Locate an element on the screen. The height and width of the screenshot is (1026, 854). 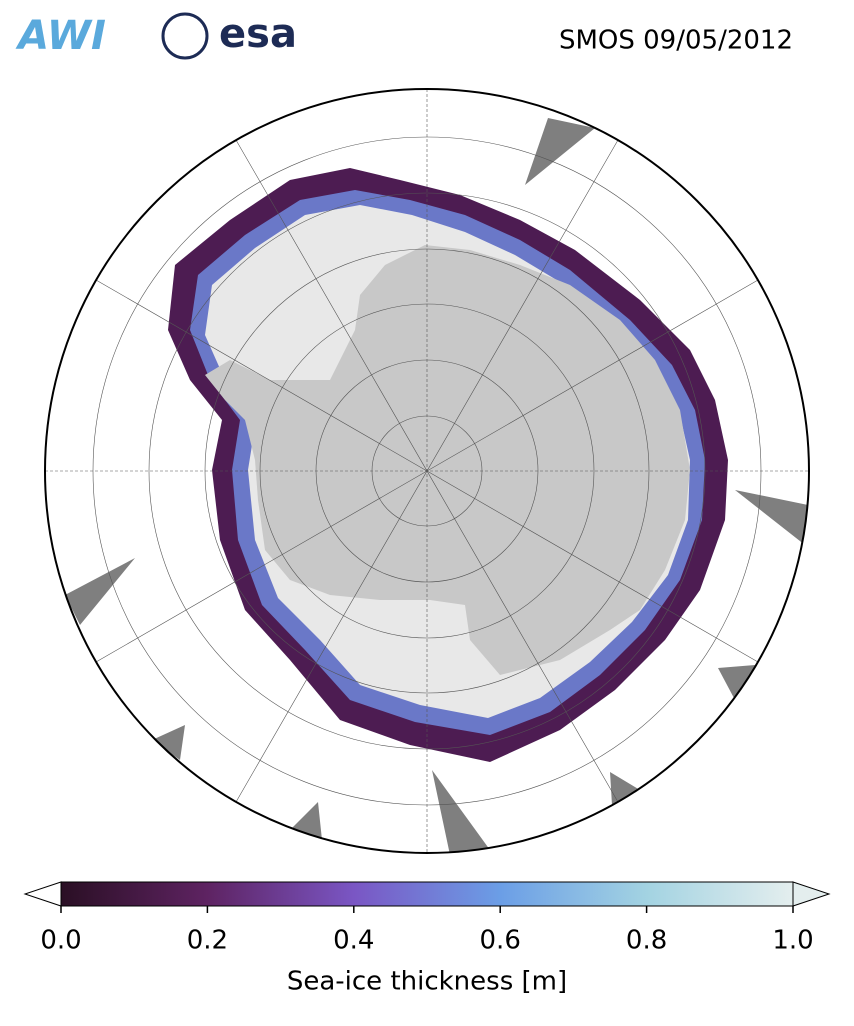
colorbar-label: Sea-ice thickness [m] is located at coordinates (427, 982).